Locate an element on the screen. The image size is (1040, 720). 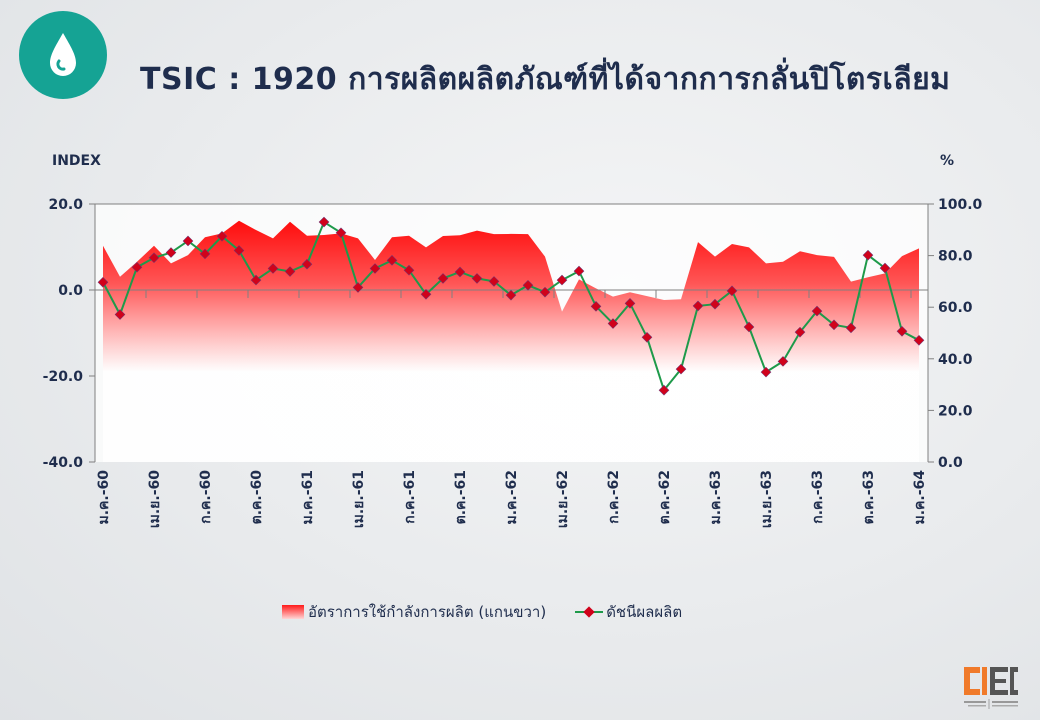
right-tick-label: 60.0 is located at coordinates (955, 308).